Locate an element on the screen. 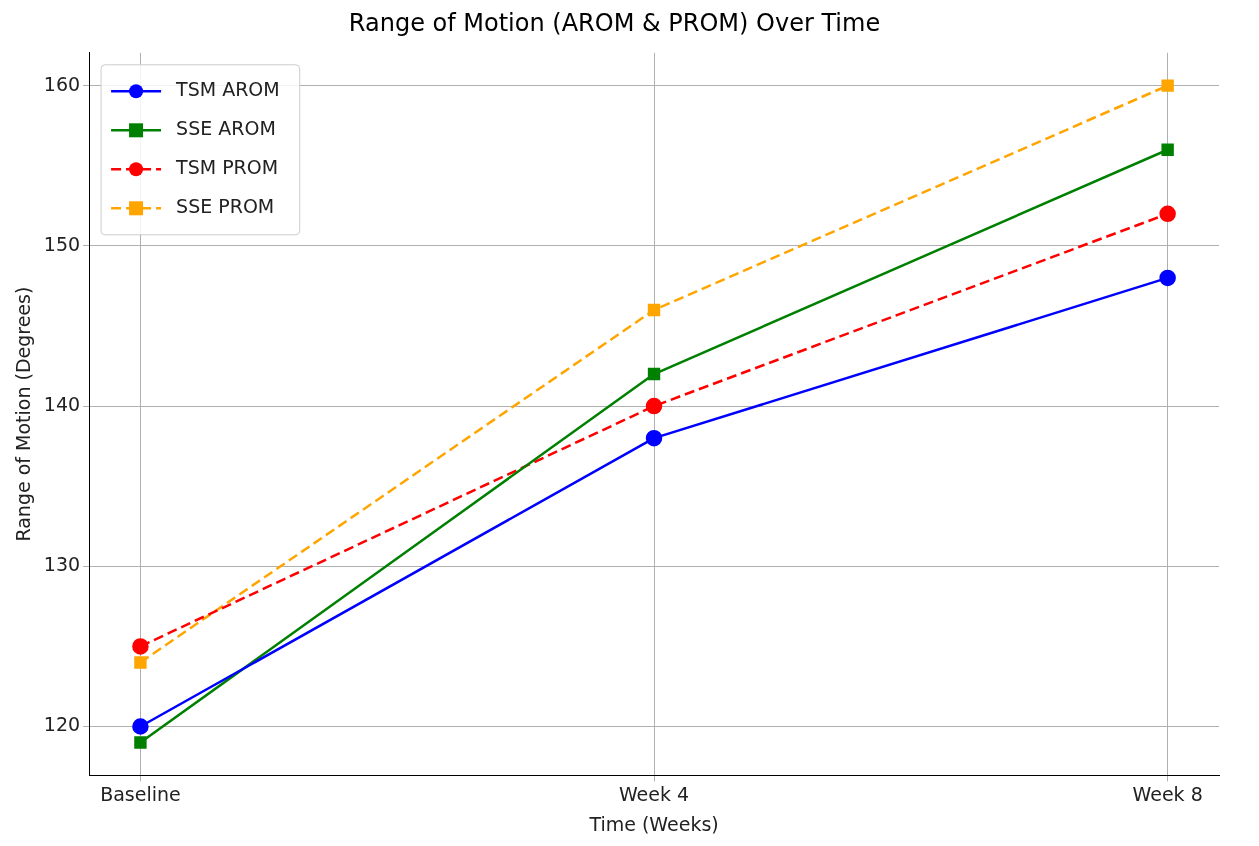 The image size is (1259, 846). y-tick-label: 130 is located at coordinates (62, 564).